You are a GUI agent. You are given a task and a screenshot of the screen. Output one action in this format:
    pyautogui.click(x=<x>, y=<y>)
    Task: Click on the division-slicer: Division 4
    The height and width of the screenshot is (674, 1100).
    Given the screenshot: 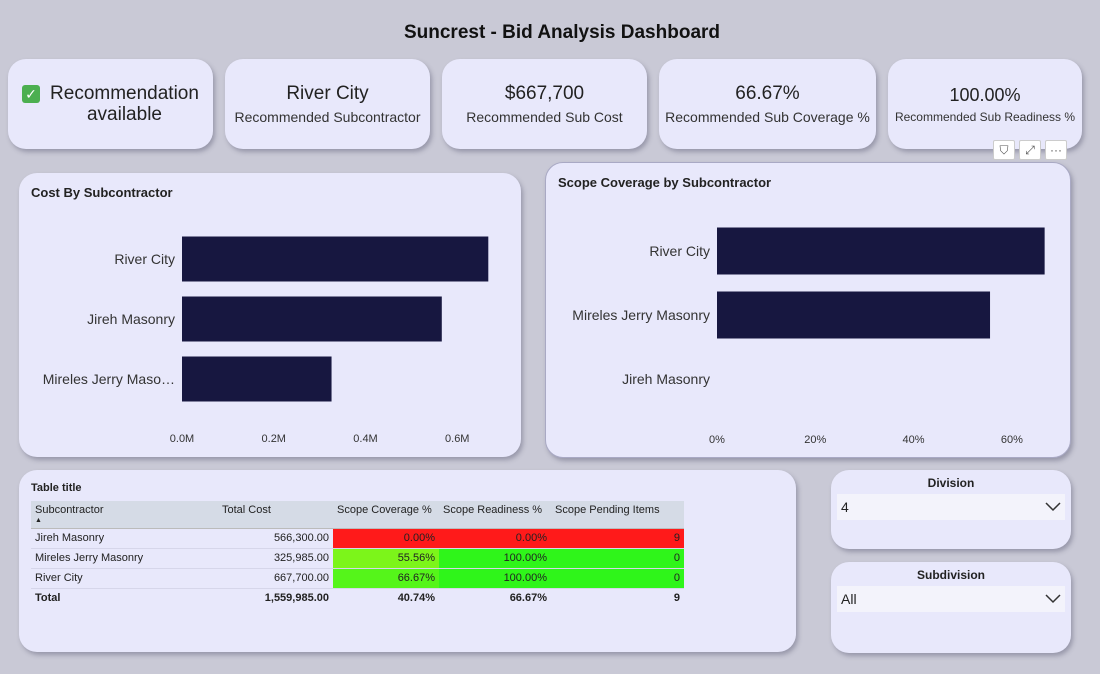 What is the action you would take?
    pyautogui.click(x=951, y=509)
    